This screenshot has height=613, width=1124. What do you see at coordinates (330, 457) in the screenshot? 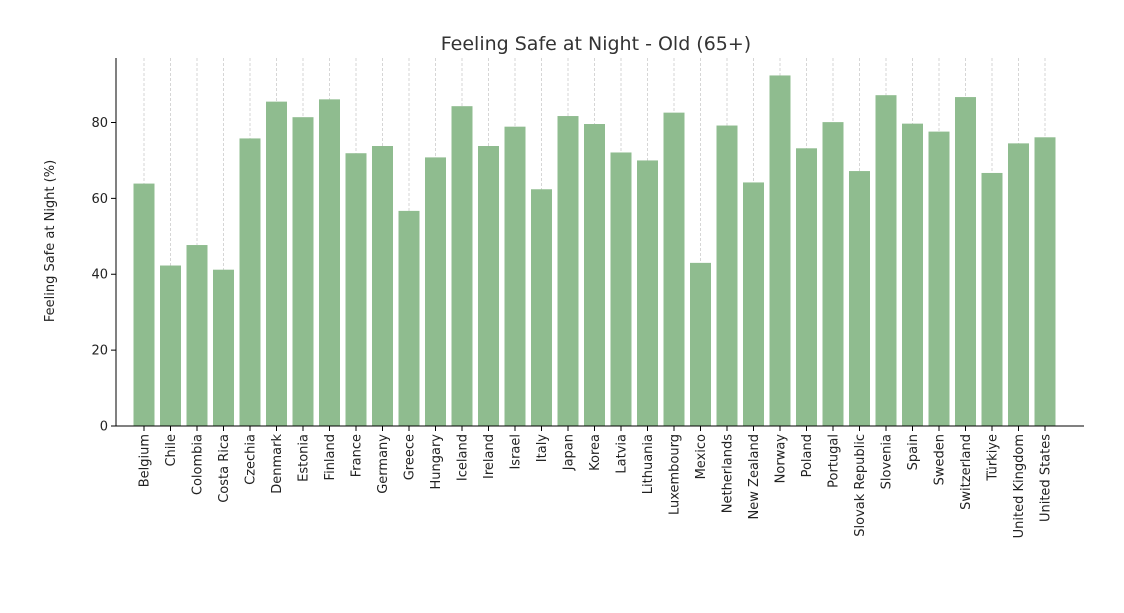
I see `x-tick-label: Finland` at bounding box center [330, 457].